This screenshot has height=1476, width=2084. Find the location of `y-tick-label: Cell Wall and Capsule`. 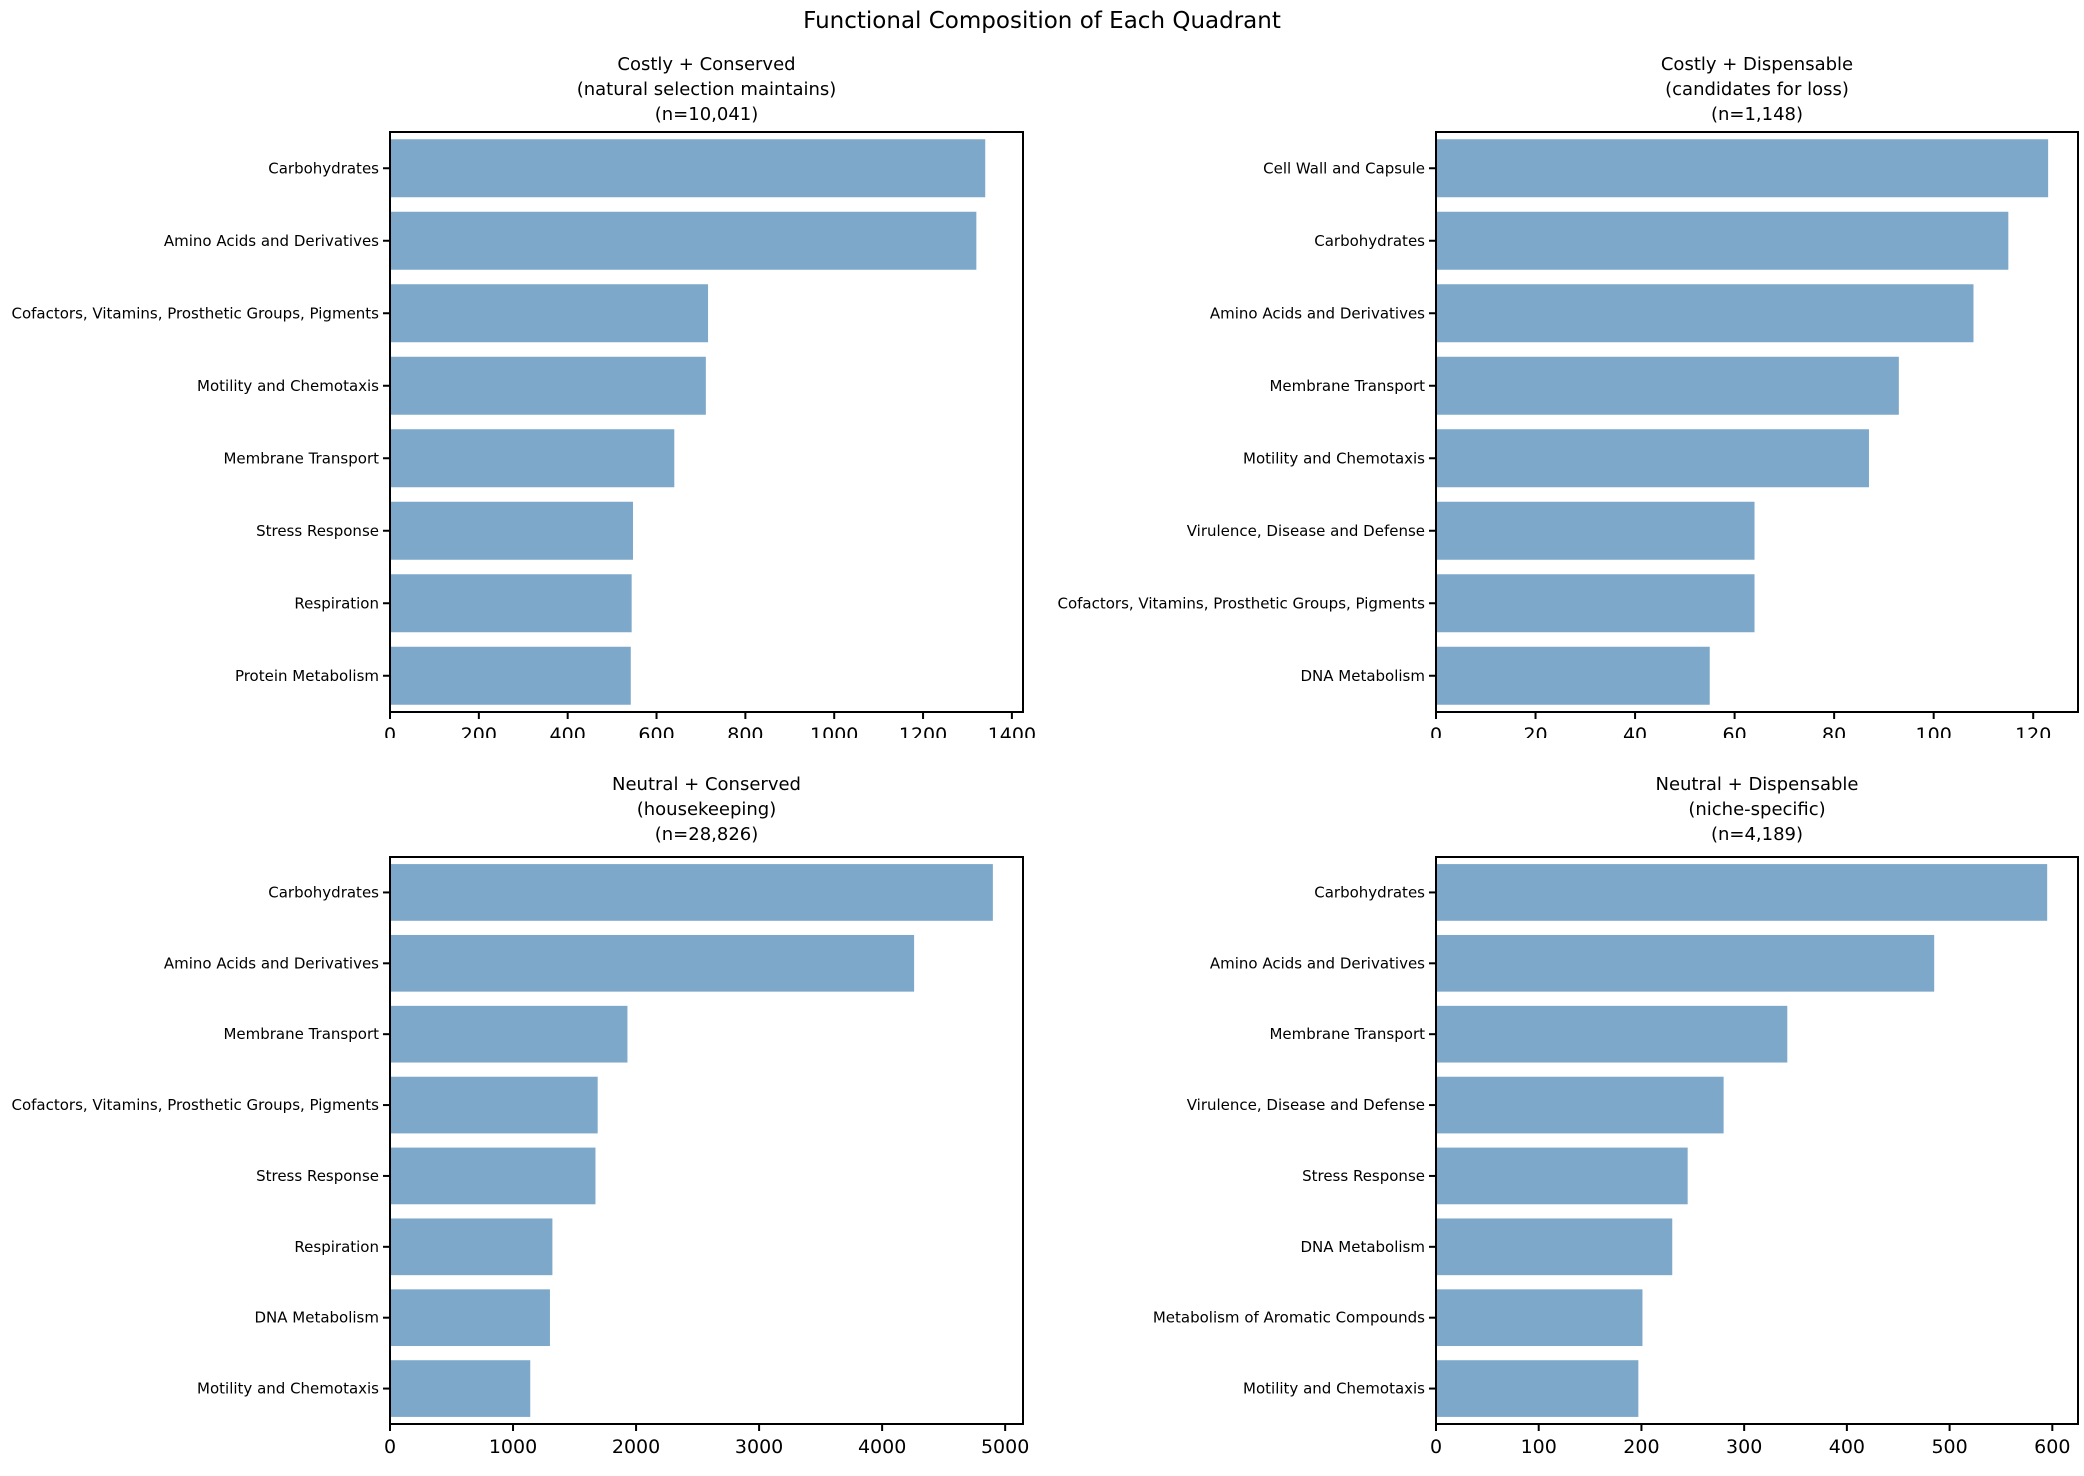

y-tick-label: Cell Wall and Capsule is located at coordinates (1344, 168).